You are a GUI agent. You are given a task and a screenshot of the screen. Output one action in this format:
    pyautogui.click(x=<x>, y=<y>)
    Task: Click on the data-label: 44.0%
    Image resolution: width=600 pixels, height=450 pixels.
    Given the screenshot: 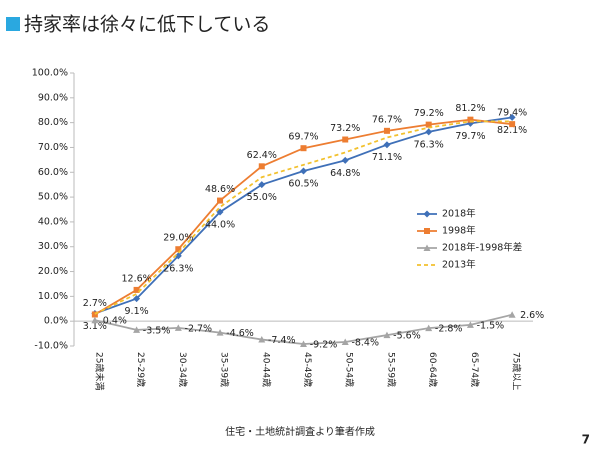 What is the action you would take?
    pyautogui.click(x=220, y=224)
    